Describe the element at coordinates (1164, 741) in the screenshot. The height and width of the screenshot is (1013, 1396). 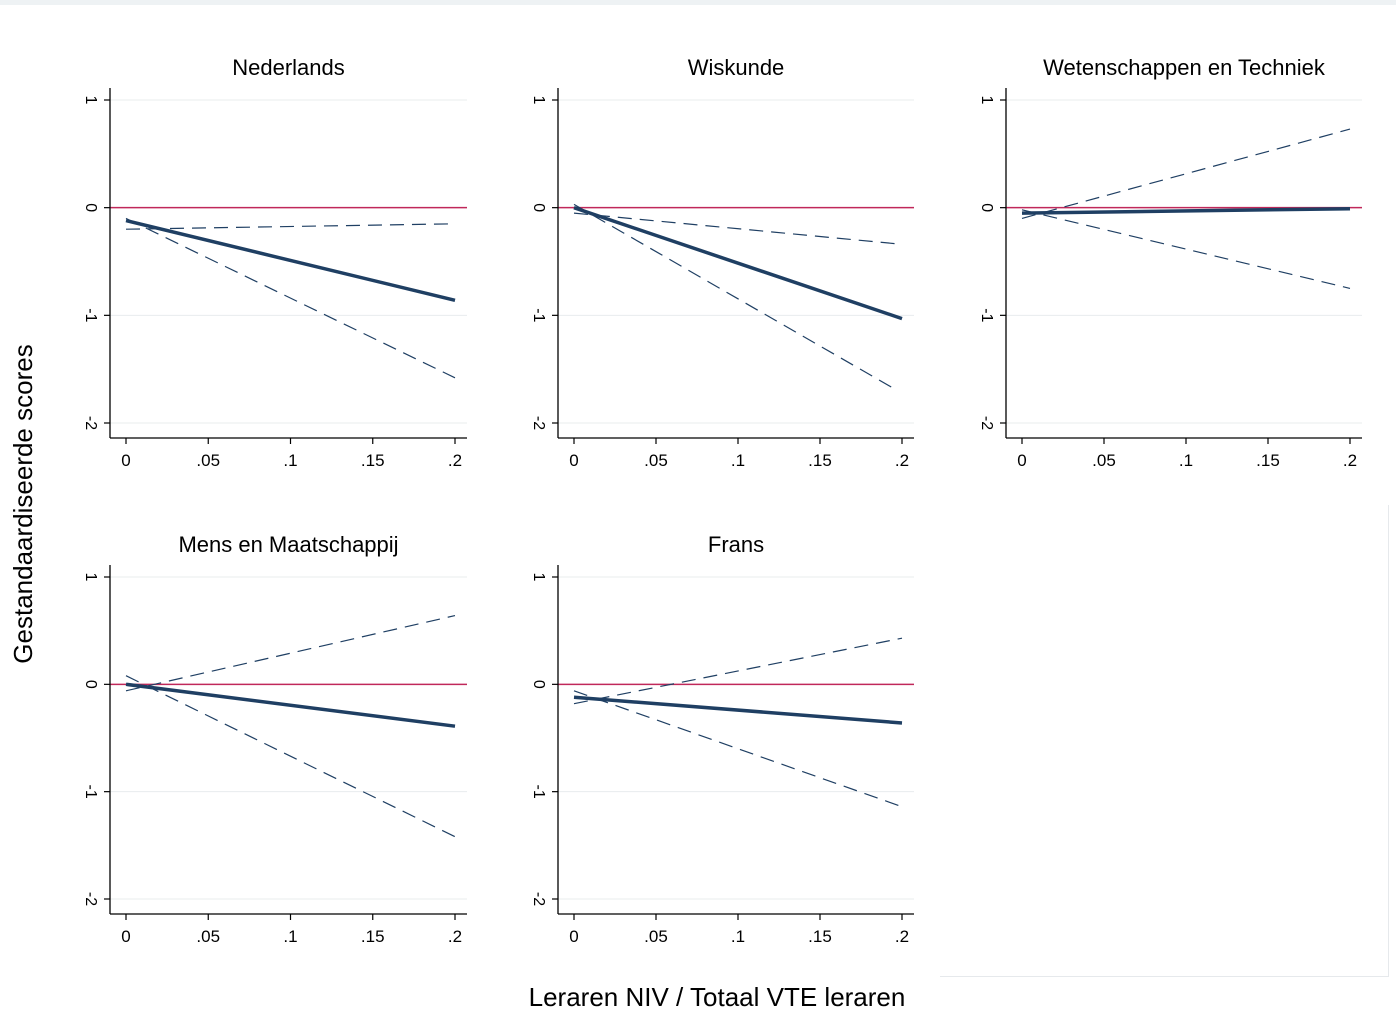
I see `empty-panel-frame` at that location.